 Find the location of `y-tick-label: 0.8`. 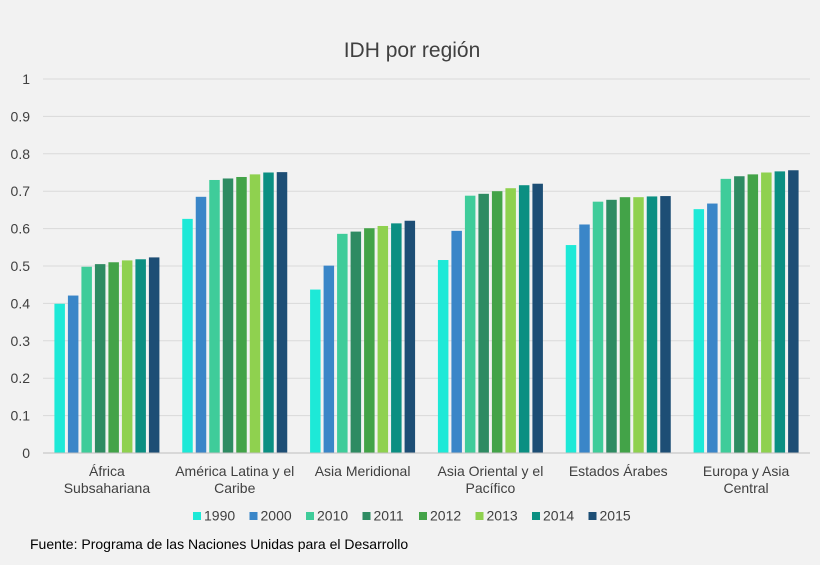

y-tick-label: 0.8 is located at coordinates (21, 154).